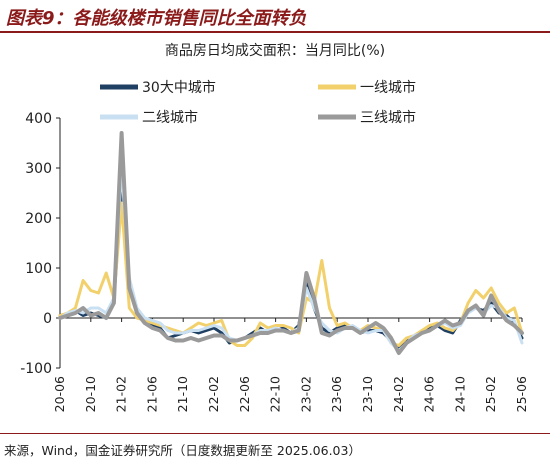  I want to click on x-tick-label: 22-06, so click(244, 394).